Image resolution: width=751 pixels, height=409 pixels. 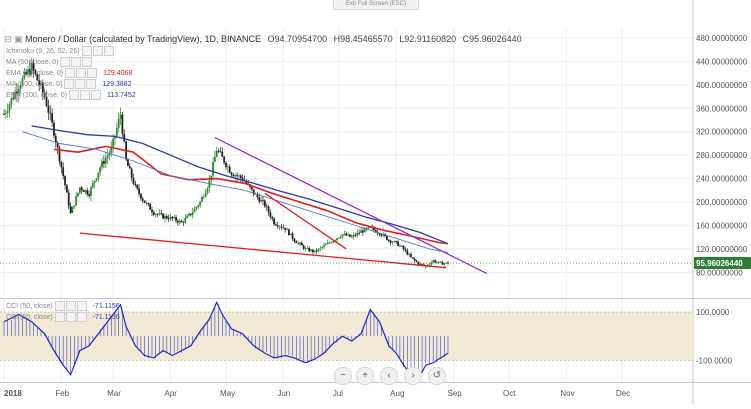 I want to click on time-tick-label: Feb, so click(x=62, y=393).